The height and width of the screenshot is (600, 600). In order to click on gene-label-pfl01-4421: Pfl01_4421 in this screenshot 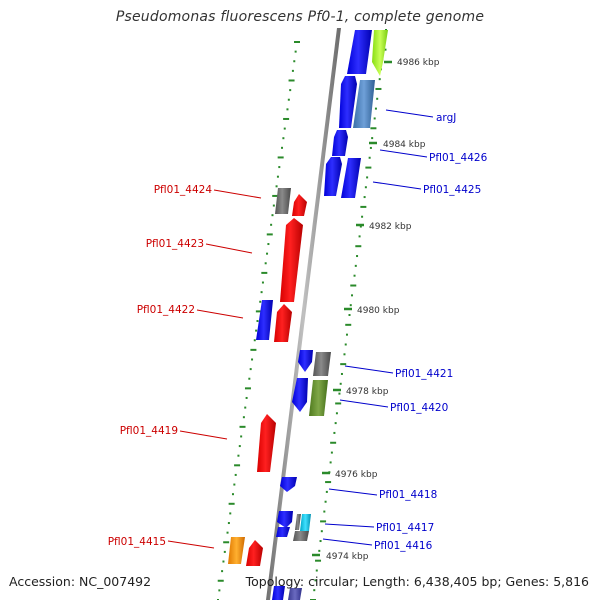, I will do `click(424, 374)`.